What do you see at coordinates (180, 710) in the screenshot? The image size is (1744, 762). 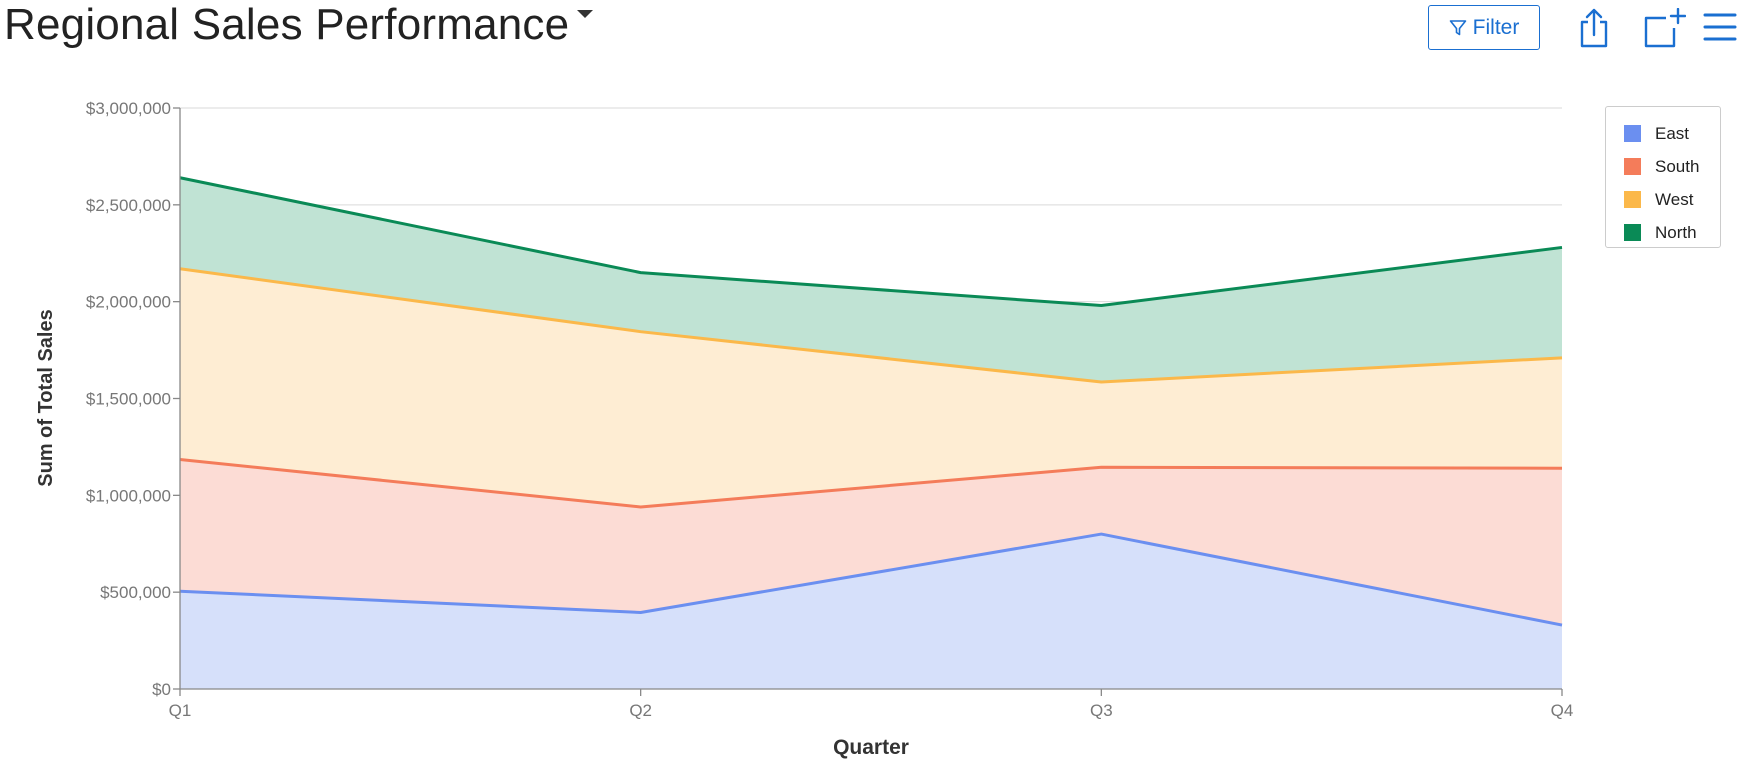 I see `x-tick-label: Q1` at bounding box center [180, 710].